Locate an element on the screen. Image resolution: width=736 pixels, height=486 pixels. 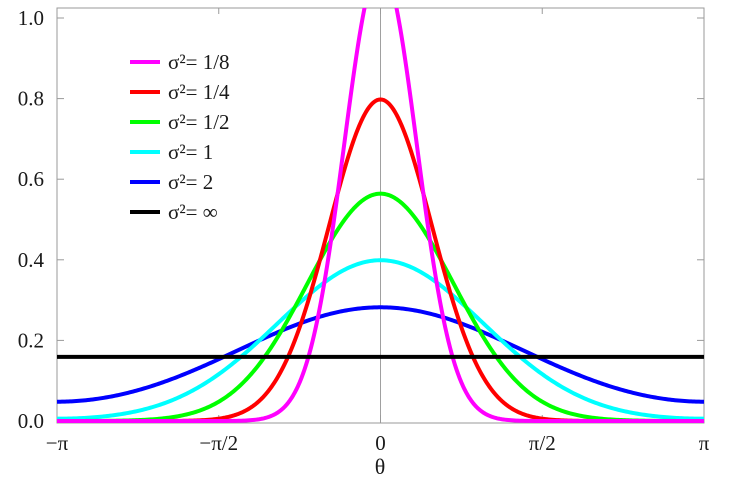
legend-label: σ²= 1/8 is located at coordinates (199, 62).